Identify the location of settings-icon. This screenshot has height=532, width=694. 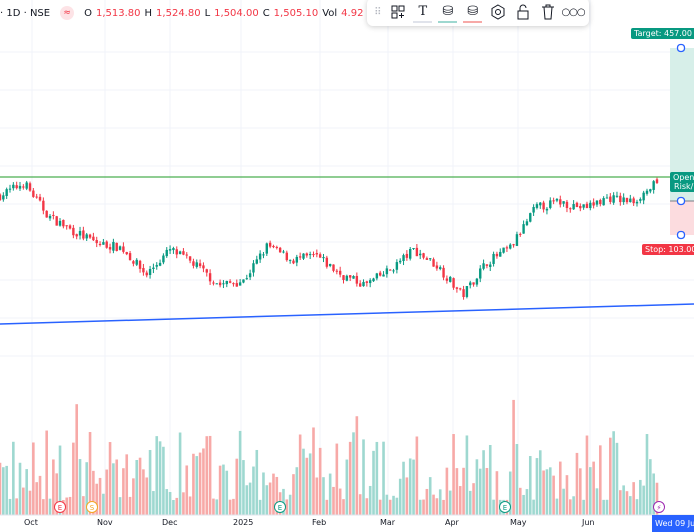
(497, 12).